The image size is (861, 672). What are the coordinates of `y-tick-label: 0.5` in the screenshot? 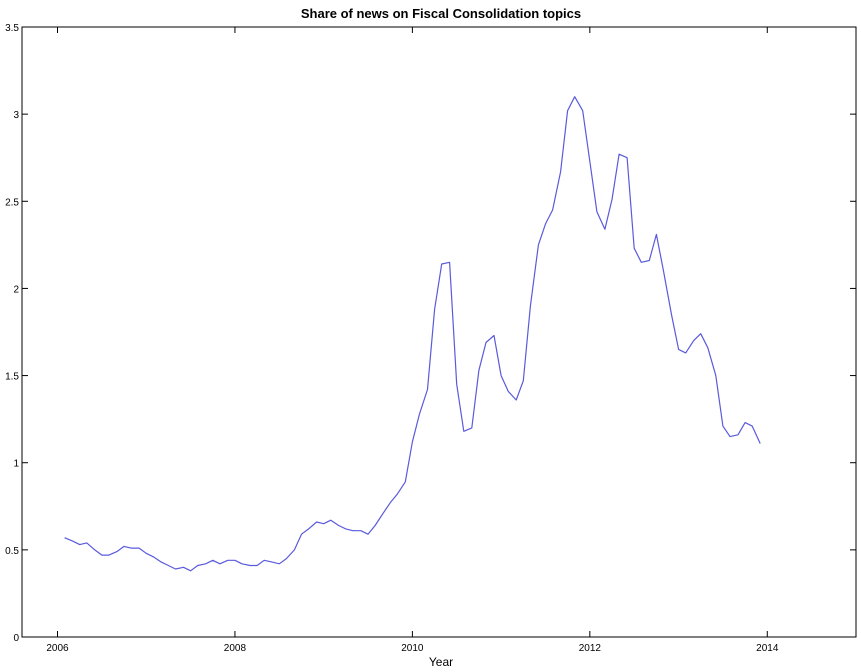 It's located at (12, 551).